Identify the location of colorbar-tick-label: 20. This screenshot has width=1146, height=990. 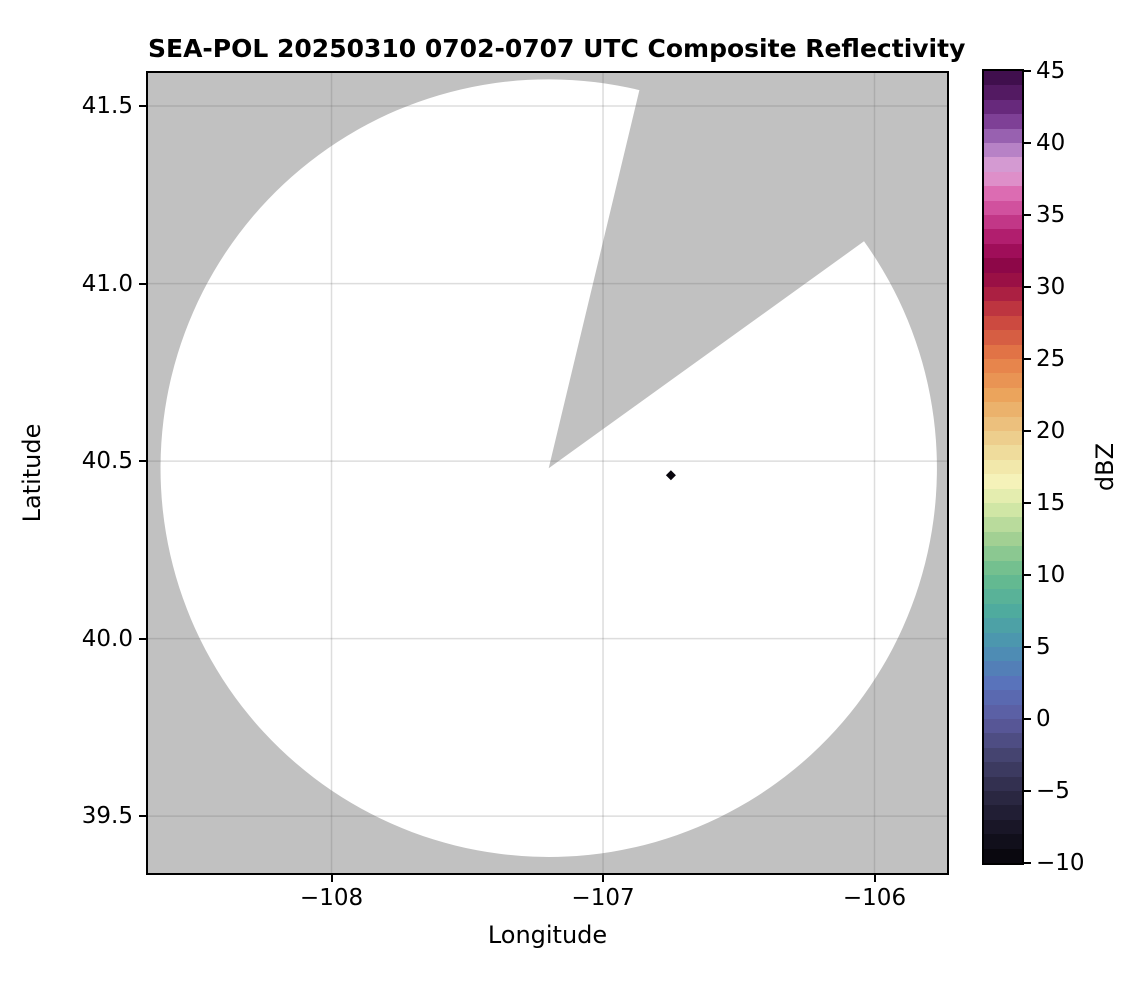
(1051, 431).